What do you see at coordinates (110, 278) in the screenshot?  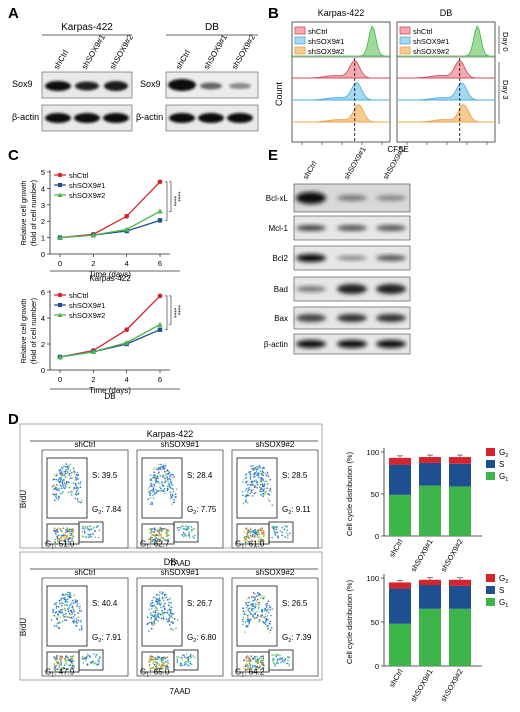 I see `cell-line-label: Karpas-422` at bounding box center [110, 278].